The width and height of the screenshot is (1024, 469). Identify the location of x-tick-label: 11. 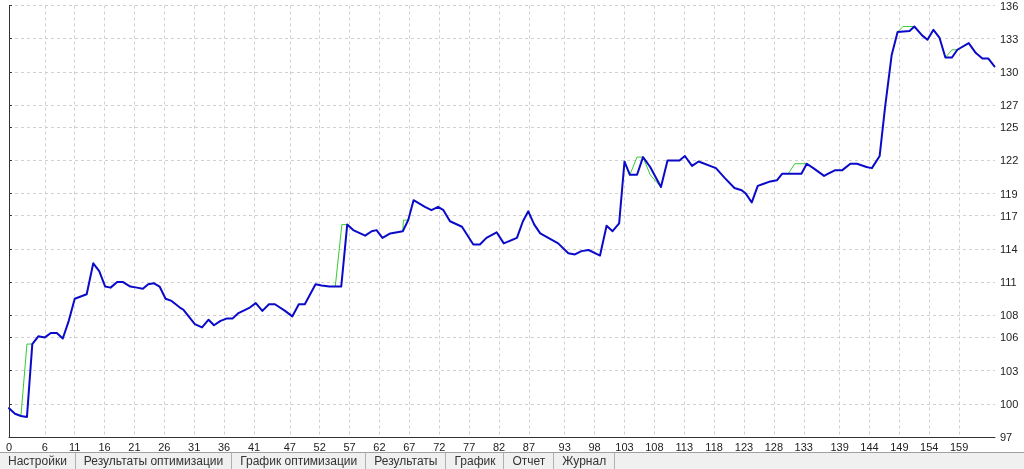
(75, 446).